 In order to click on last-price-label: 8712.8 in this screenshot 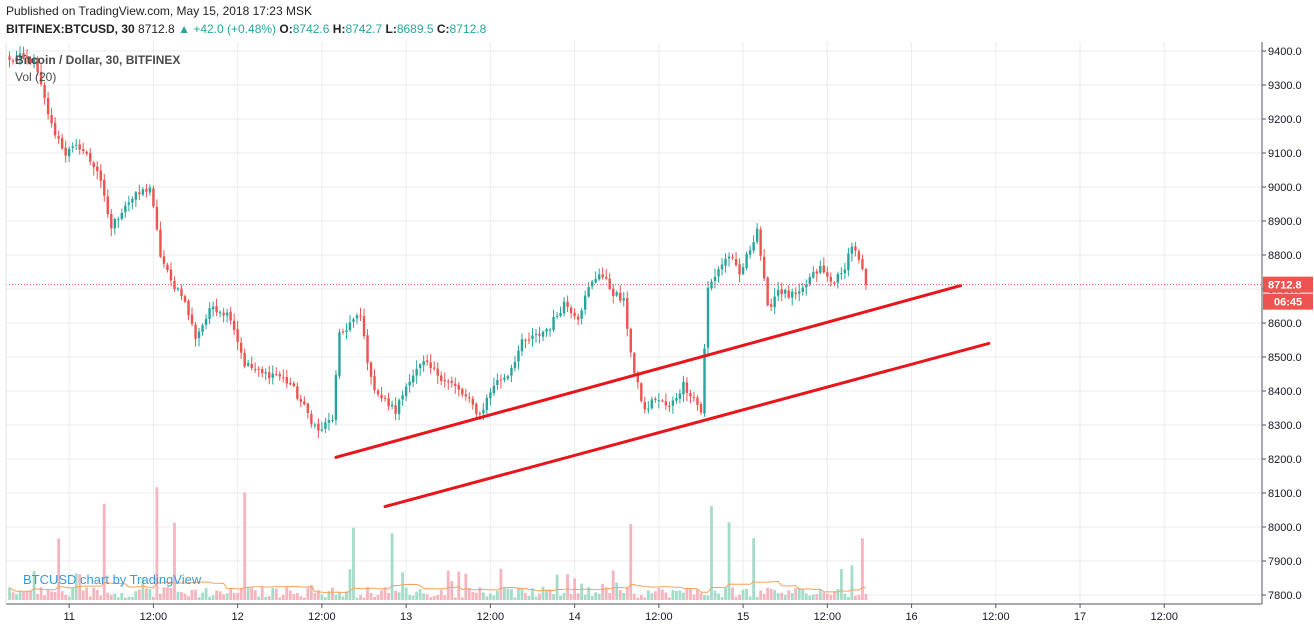, I will do `click(1285, 286)`.